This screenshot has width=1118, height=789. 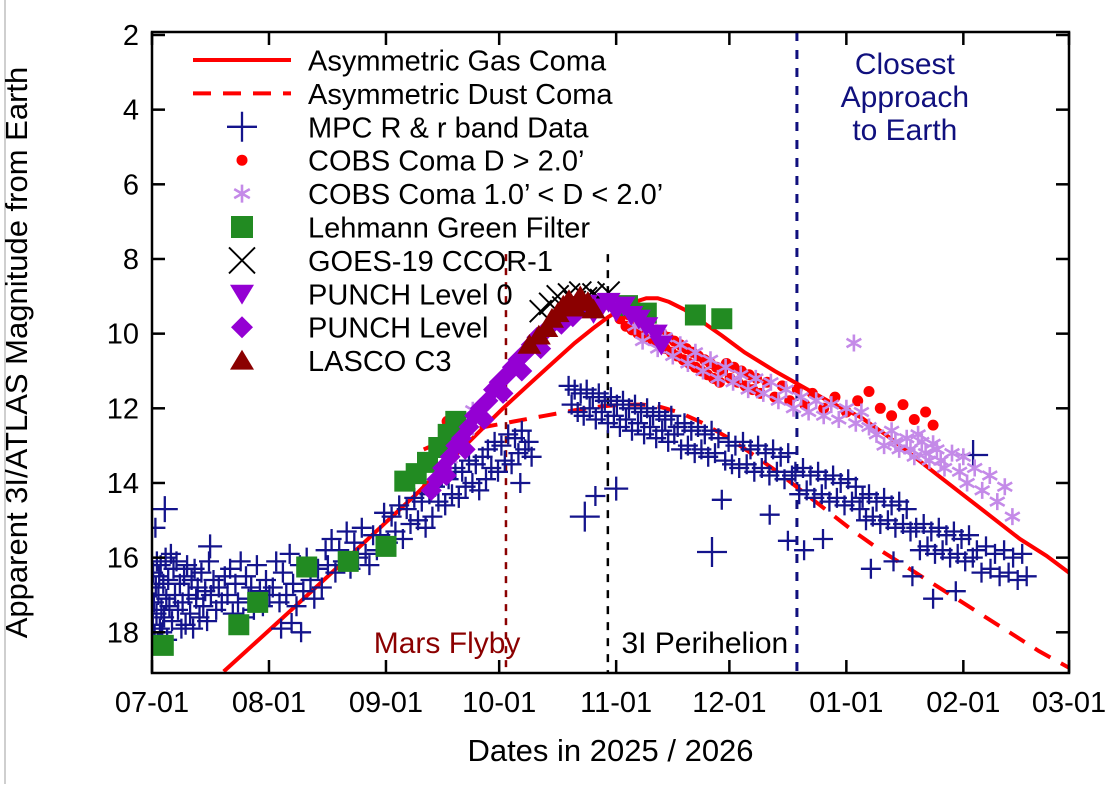 What do you see at coordinates (502, 401) in the screenshot?
I see `series-punch` at bounding box center [502, 401].